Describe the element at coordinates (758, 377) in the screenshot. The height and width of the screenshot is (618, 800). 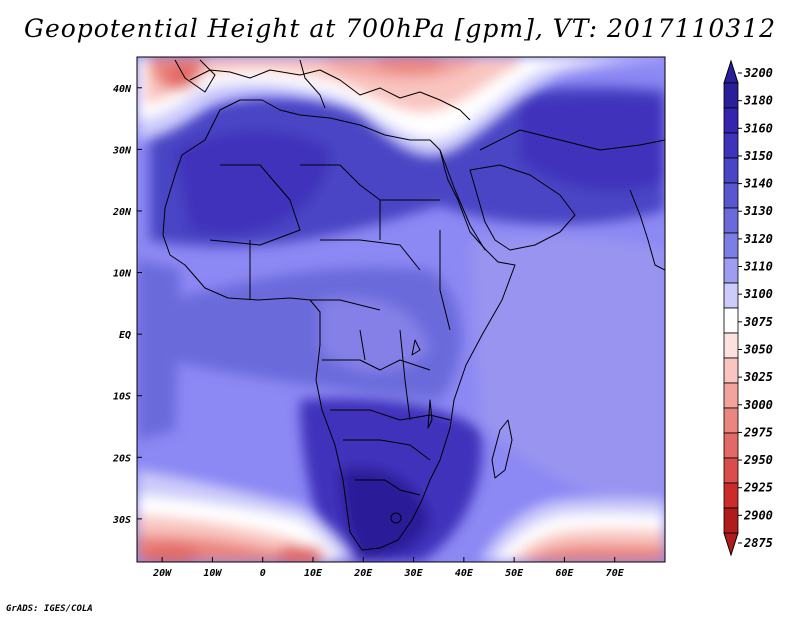
I see `colorbar-tick-label: 3025` at that location.